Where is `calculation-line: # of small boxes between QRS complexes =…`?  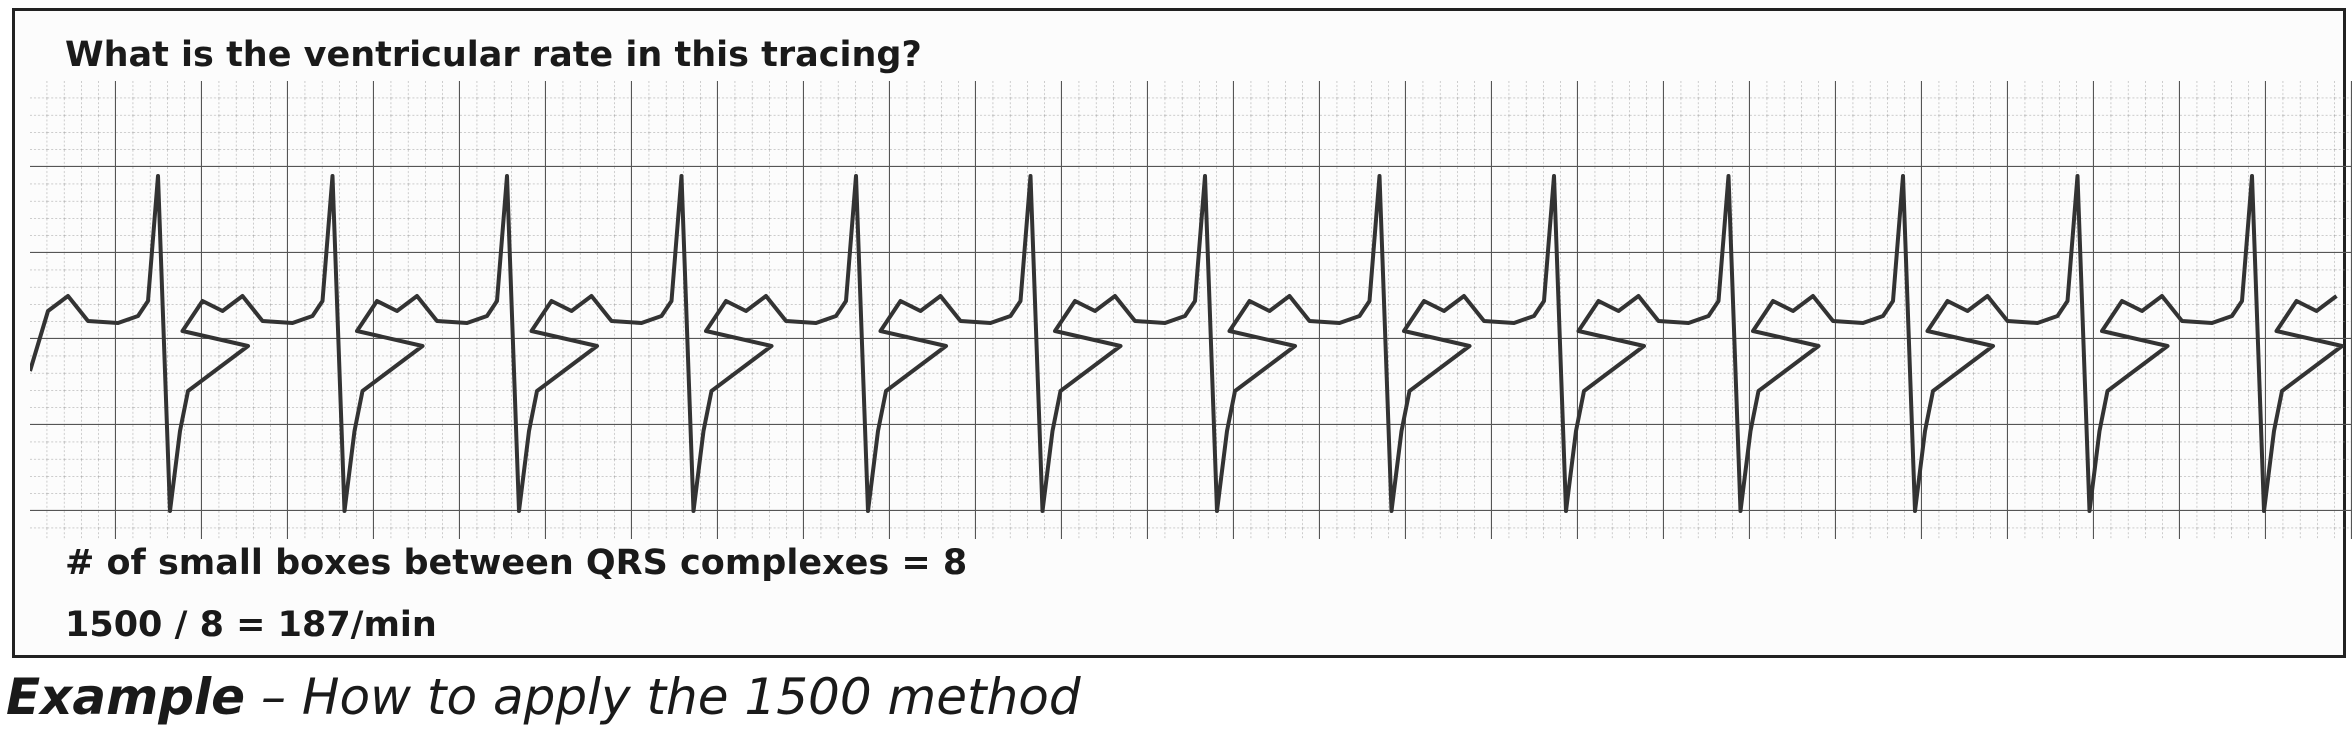
calculation-line: # of small boxes between QRS complexes =… is located at coordinates (516, 563).